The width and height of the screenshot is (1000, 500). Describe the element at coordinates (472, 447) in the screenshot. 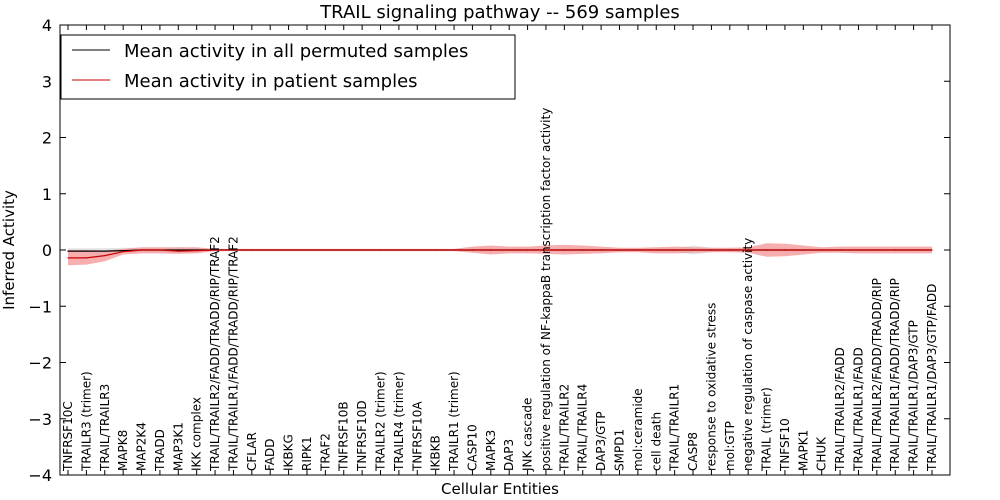

I see `category-label: CASP10` at that location.